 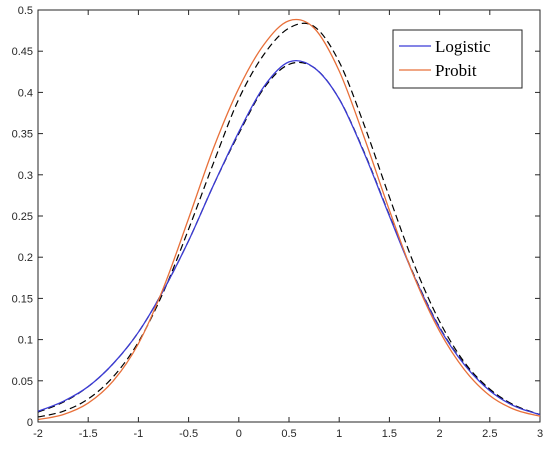 What do you see at coordinates (456, 70) in the screenshot?
I see `legend-label: Probit` at bounding box center [456, 70].